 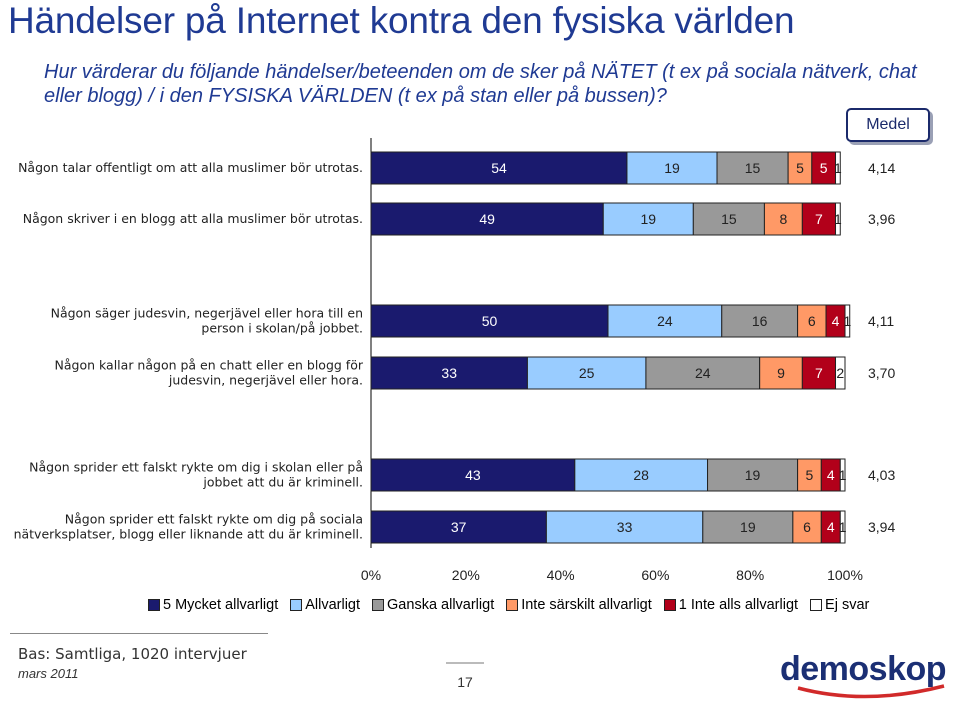 I want to click on legend-label: Ej svar, so click(x=847, y=605).